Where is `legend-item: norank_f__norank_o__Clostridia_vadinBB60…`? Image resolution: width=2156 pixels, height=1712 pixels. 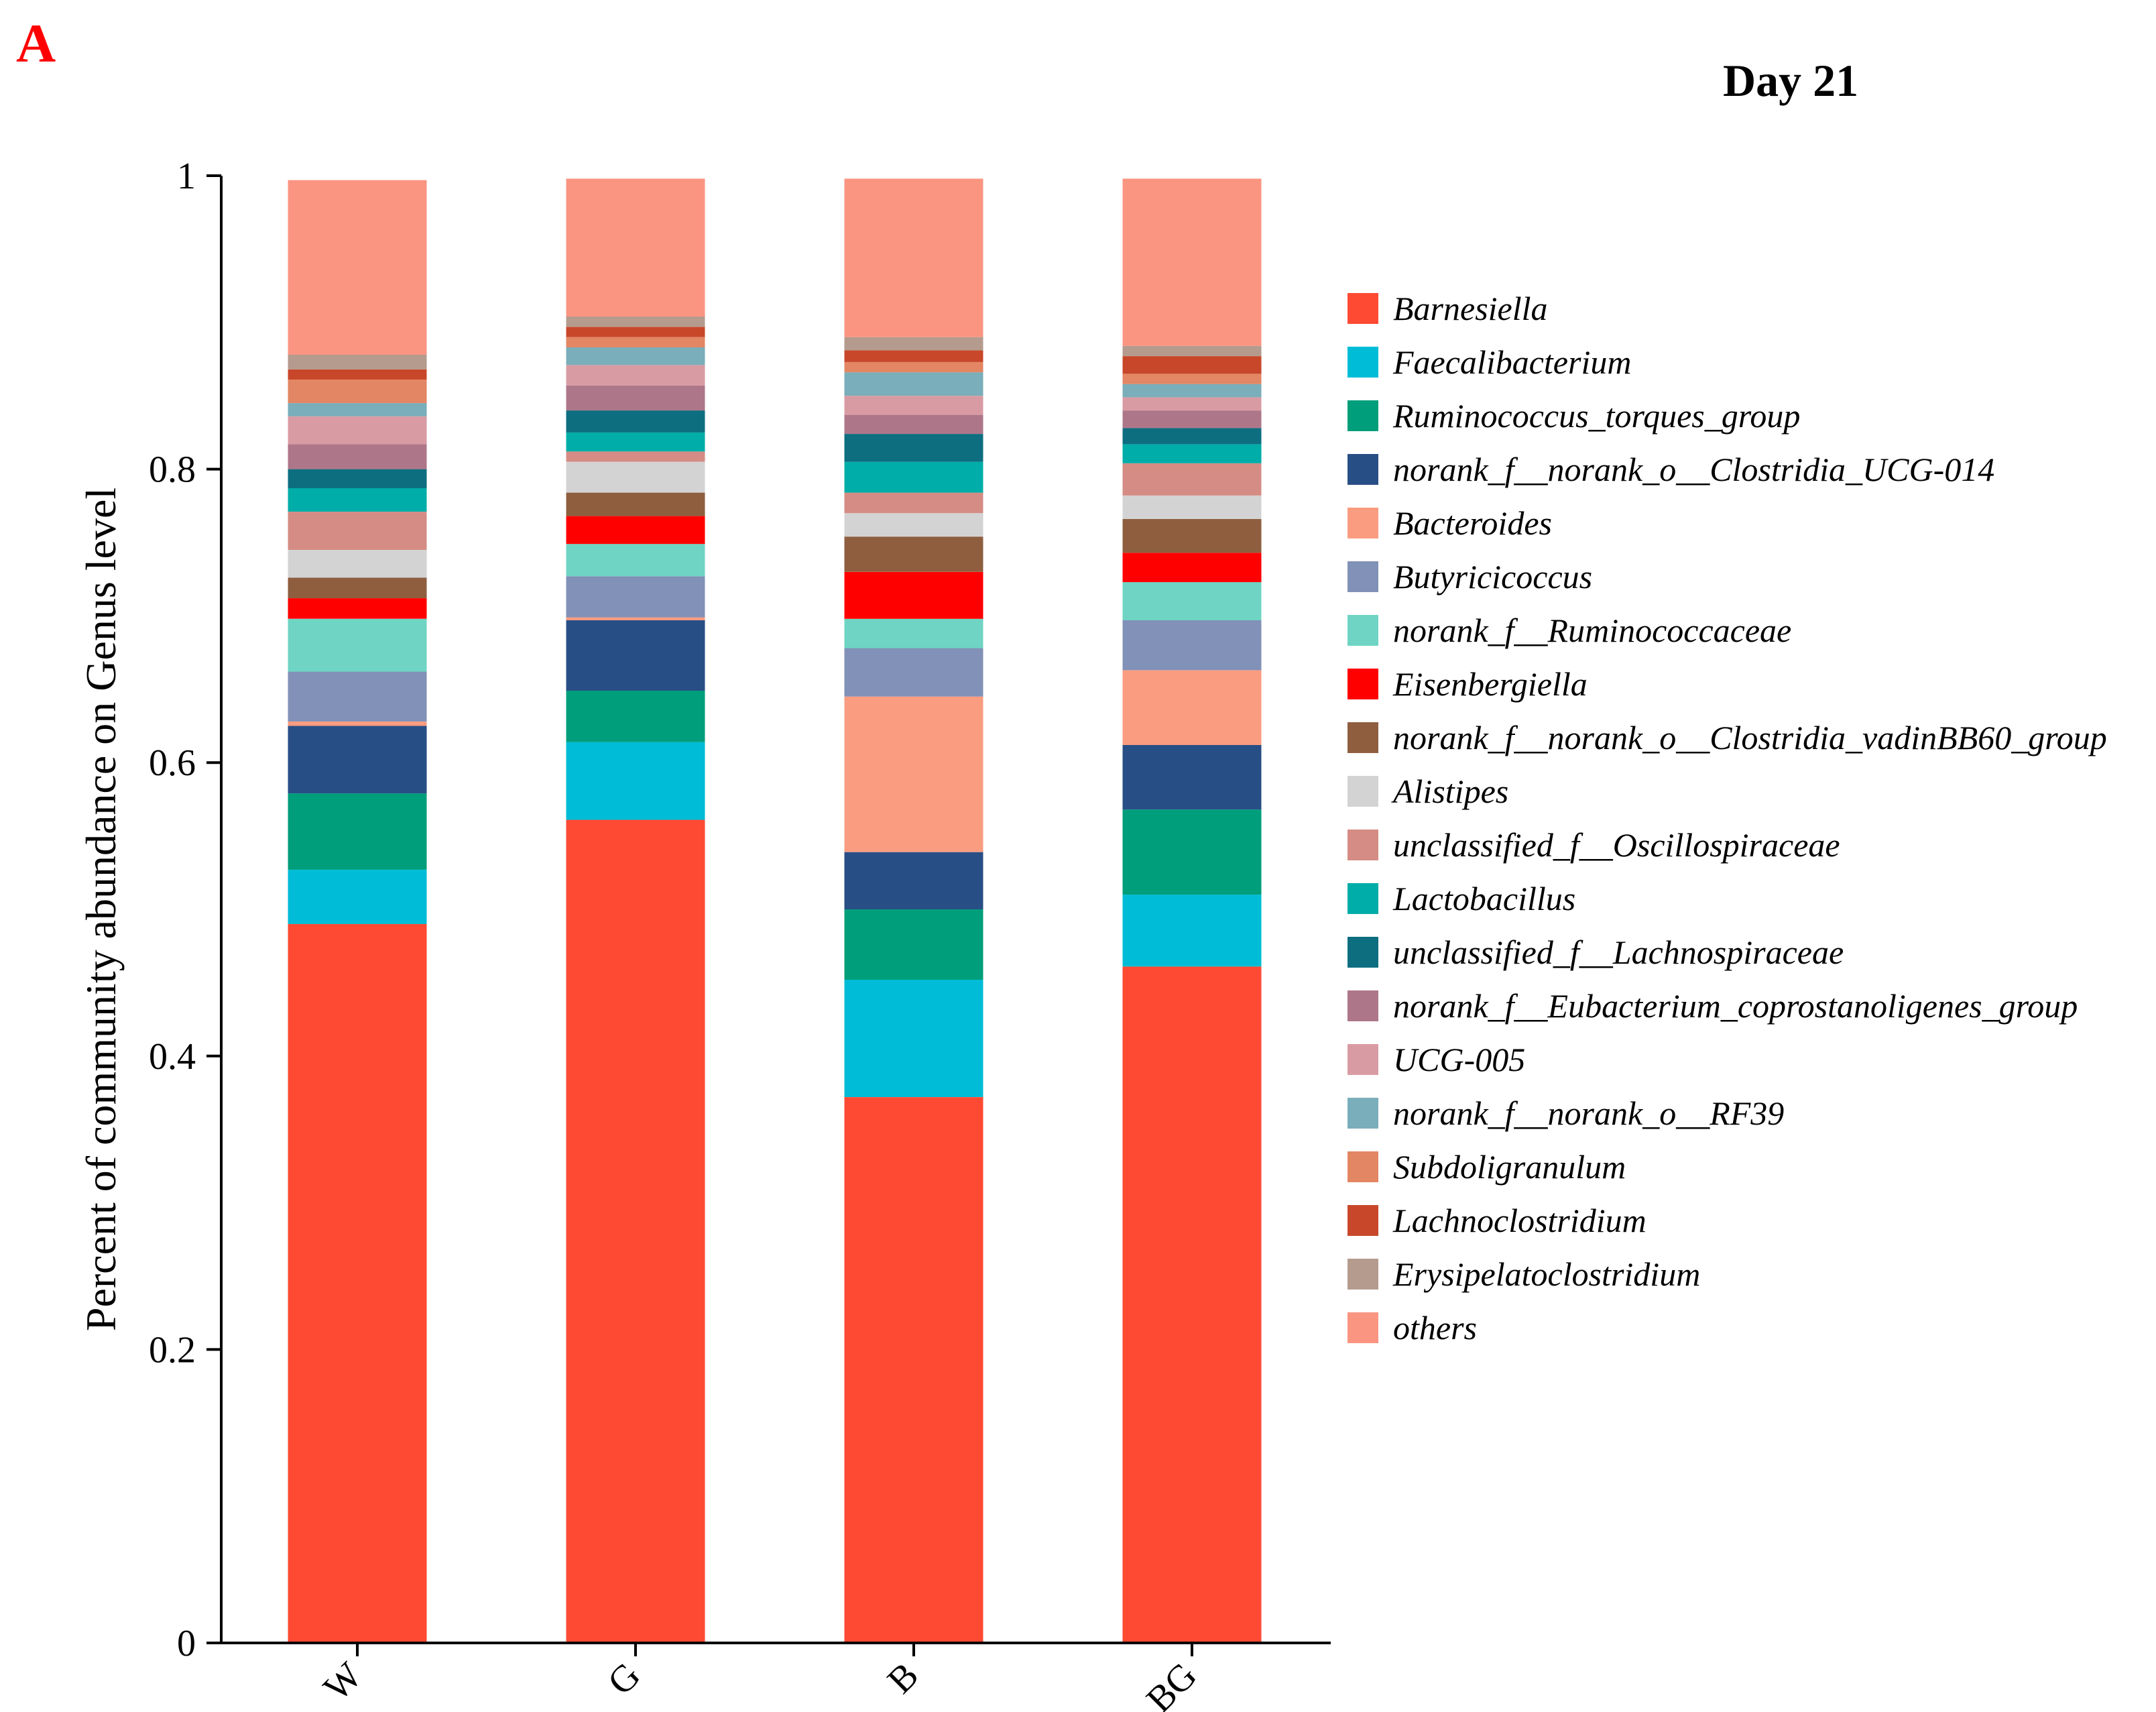 legend-item: norank_f__norank_o__Clostridia_vadinBB60… is located at coordinates (1728, 738).